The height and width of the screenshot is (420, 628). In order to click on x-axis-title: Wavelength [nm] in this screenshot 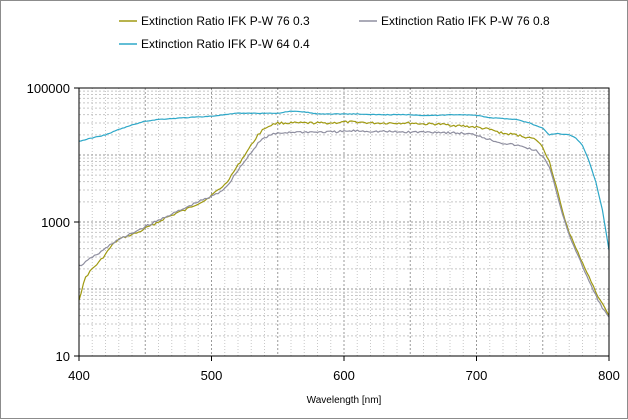, I will do `click(344, 400)`.